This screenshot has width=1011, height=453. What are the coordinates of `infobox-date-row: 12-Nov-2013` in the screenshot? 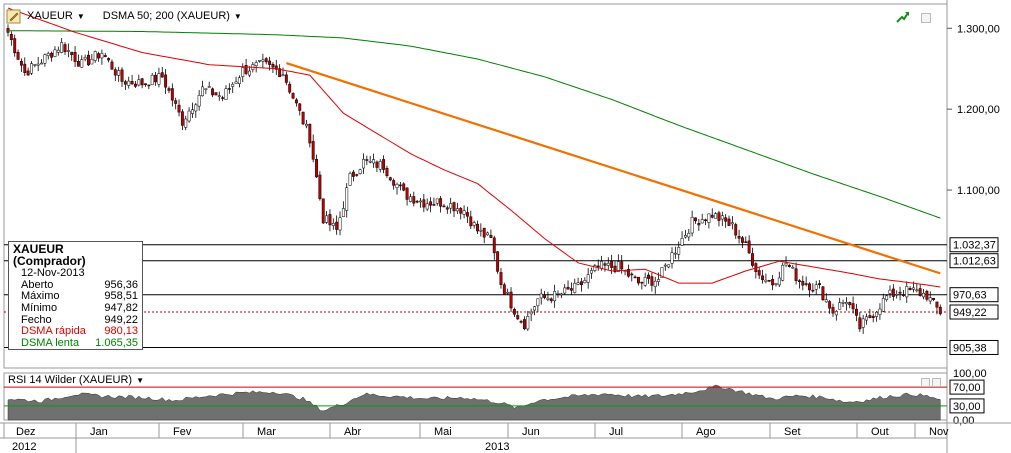 It's located at (75, 274).